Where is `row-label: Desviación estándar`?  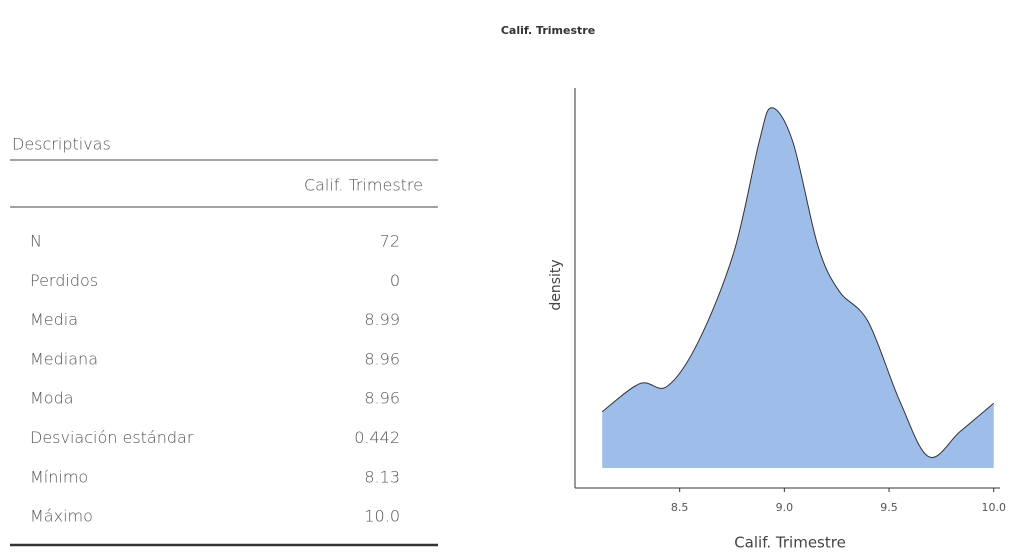
row-label: Desviación estándar is located at coordinates (112, 437).